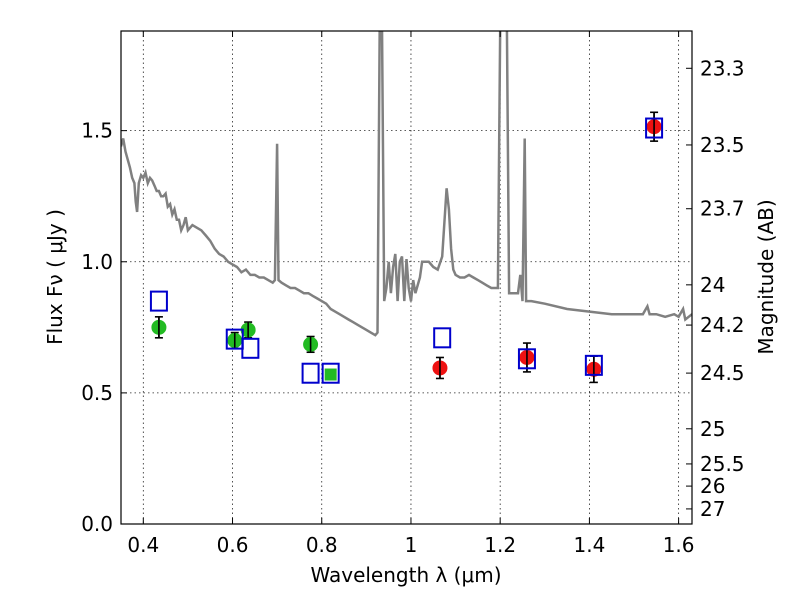  Describe the element at coordinates (97, 131) in the screenshot. I see `y-tick-label: 1.5` at that location.